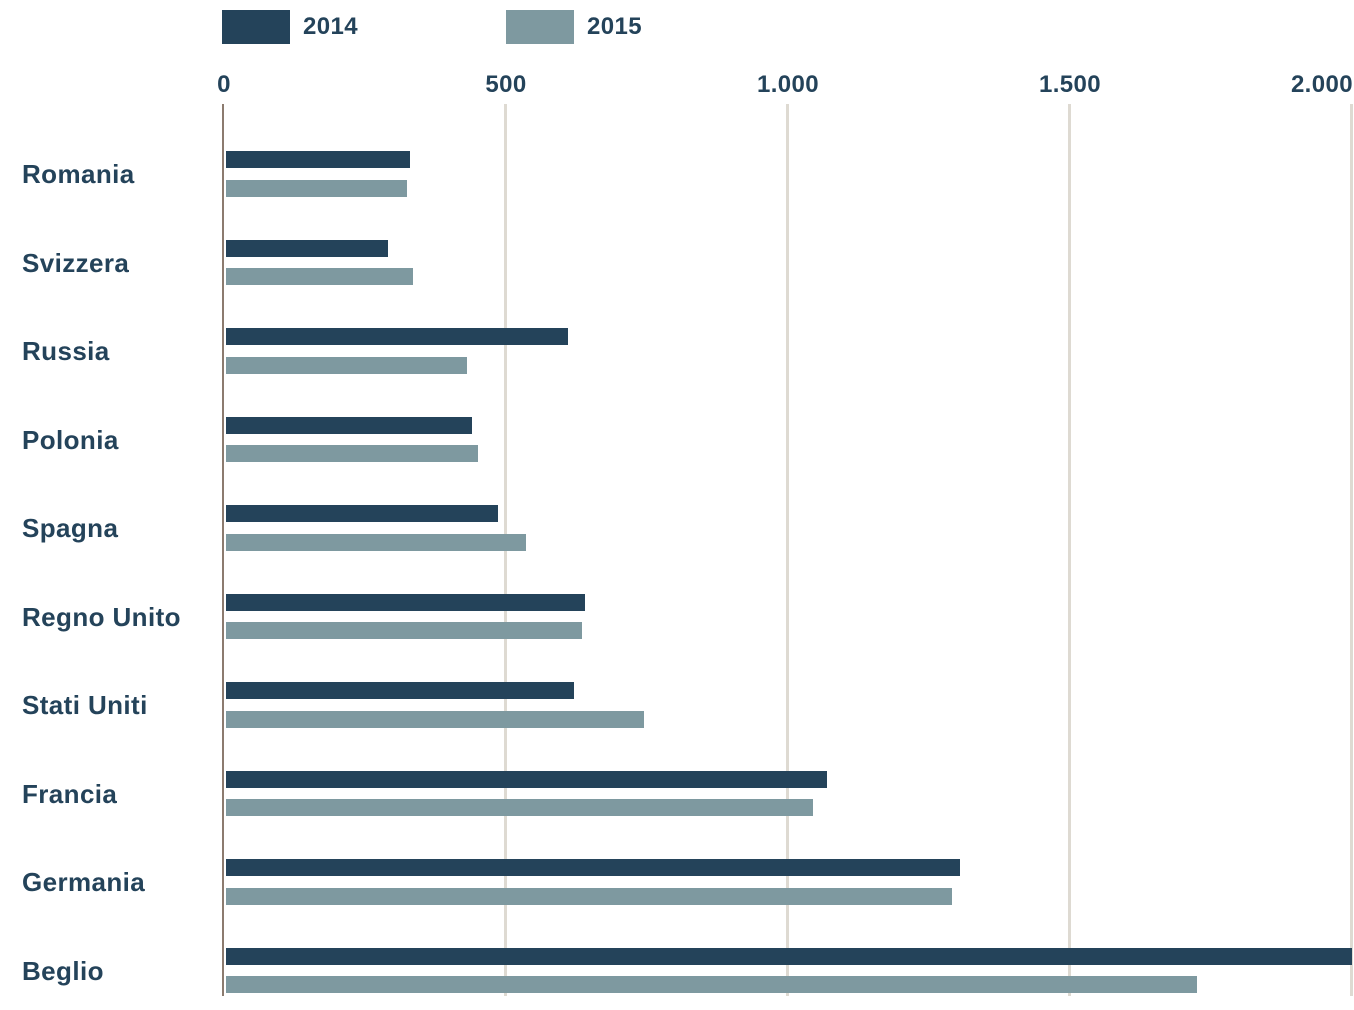  Describe the element at coordinates (376, 542) in the screenshot. I see `bar-2015-spagna` at that location.